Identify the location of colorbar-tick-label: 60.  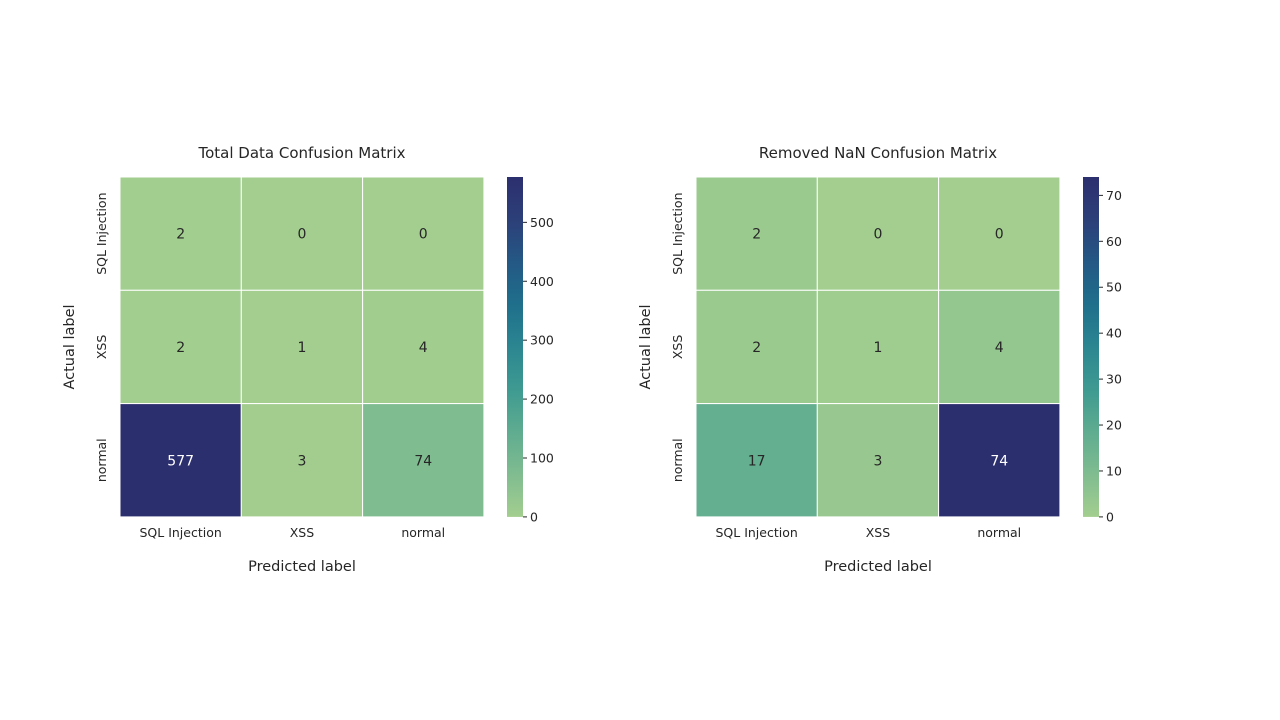
(1114, 241).